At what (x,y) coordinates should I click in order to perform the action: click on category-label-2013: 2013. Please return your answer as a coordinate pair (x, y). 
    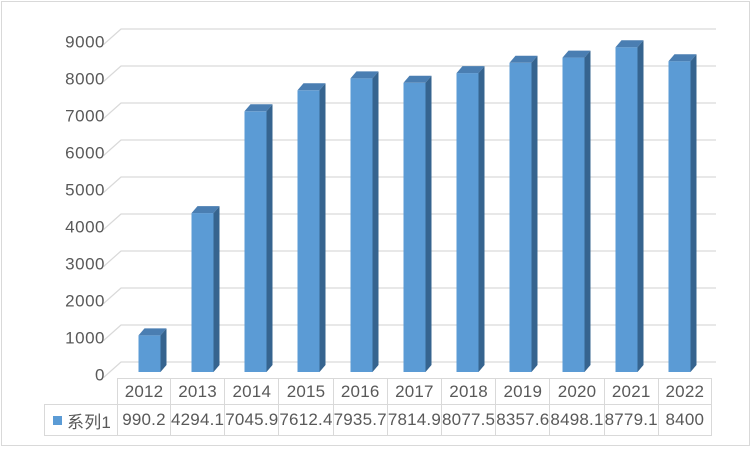
    Looking at the image, I should click on (197, 391).